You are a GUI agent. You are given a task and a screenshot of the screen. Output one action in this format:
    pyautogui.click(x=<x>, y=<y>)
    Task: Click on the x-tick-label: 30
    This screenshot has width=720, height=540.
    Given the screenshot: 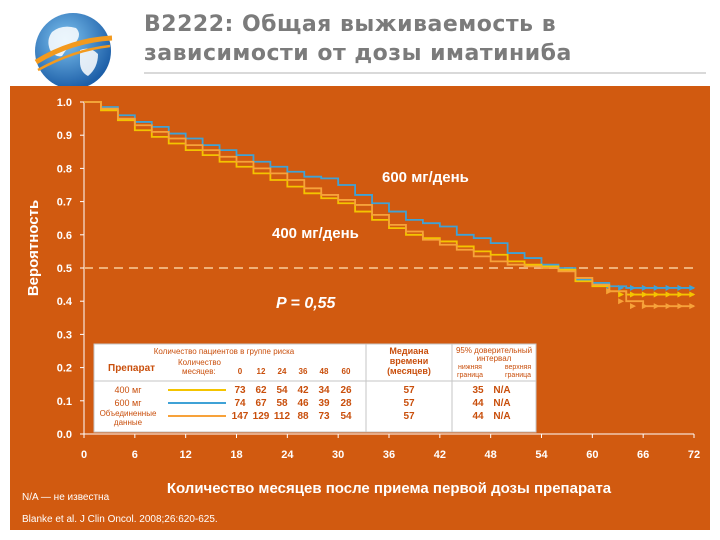 What is the action you would take?
    pyautogui.click(x=338, y=455)
    